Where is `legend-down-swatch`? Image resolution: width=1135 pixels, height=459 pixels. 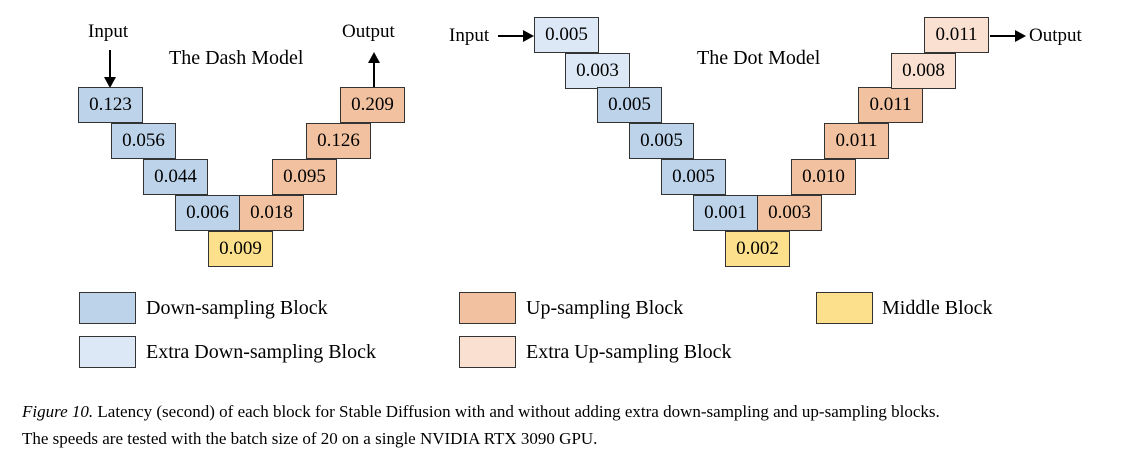 legend-down-swatch is located at coordinates (107, 308).